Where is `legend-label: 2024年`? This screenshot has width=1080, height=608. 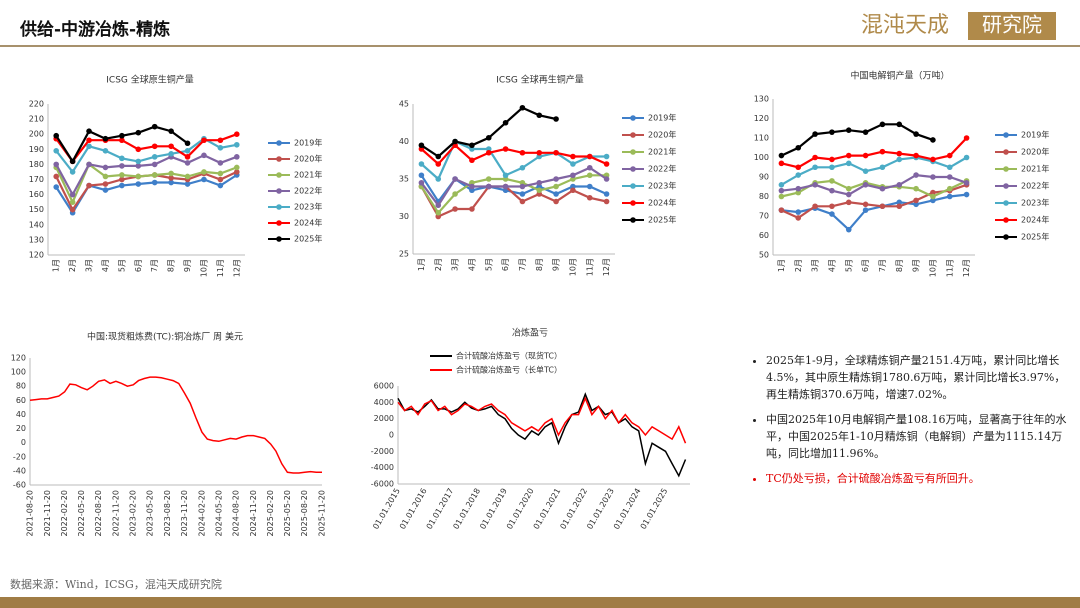 legend-label: 2024年 is located at coordinates (308, 223).